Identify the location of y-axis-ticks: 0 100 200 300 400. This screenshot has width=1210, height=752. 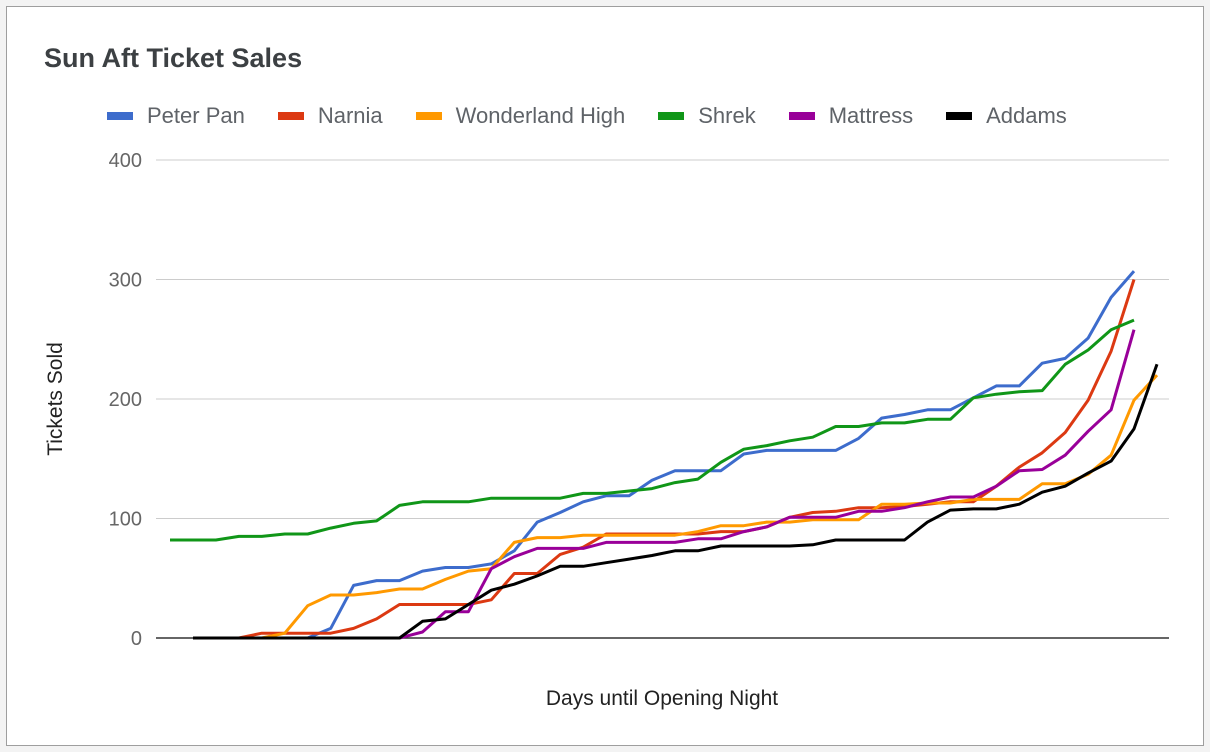
(125, 400).